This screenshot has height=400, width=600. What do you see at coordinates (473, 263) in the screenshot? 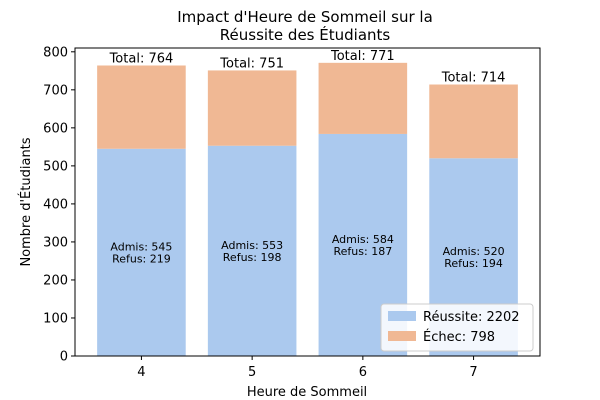
I see `refus-label: Refus: 194` at bounding box center [473, 263].